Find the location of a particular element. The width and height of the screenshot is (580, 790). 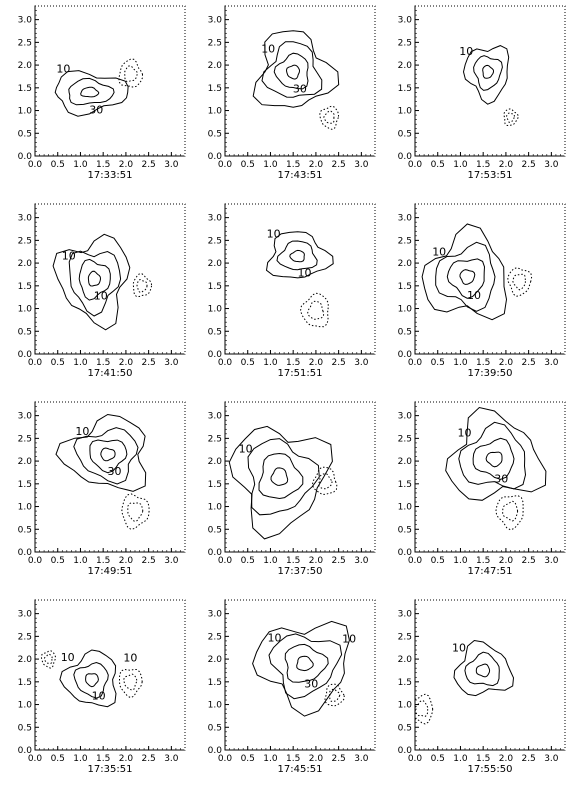

contour-lines: 10 is located at coordinates (465, 682).